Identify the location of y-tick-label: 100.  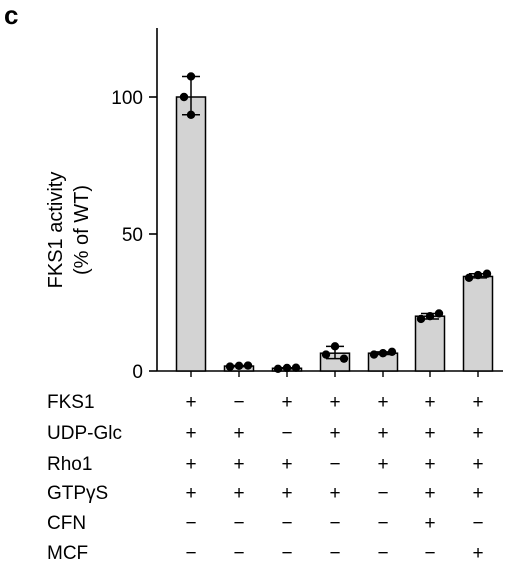
(127, 98).